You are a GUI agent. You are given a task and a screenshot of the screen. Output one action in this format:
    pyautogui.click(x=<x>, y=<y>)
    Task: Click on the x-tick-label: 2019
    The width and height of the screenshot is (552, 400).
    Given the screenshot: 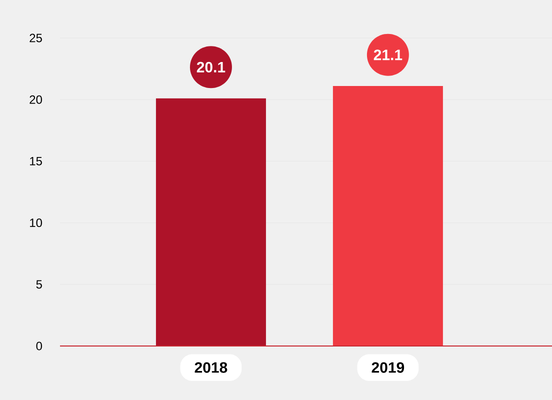 What is the action you would take?
    pyautogui.click(x=388, y=367)
    